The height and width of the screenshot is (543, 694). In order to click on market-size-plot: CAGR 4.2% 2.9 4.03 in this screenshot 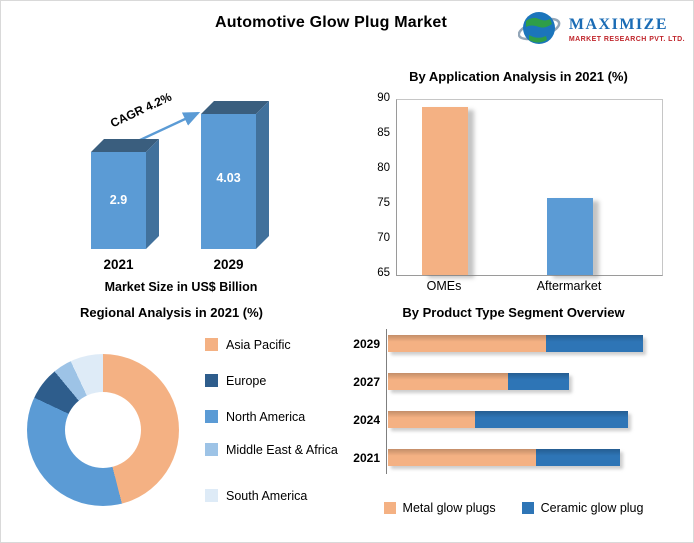, I will do `click(181, 169)`.